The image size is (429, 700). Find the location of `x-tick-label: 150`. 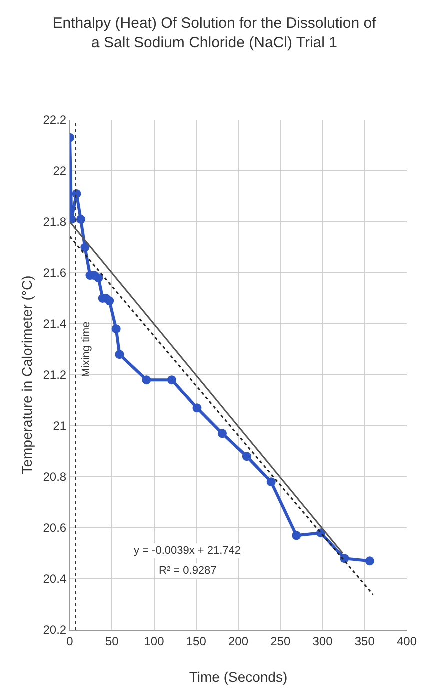

x-tick-label: 150 is located at coordinates (196, 641).